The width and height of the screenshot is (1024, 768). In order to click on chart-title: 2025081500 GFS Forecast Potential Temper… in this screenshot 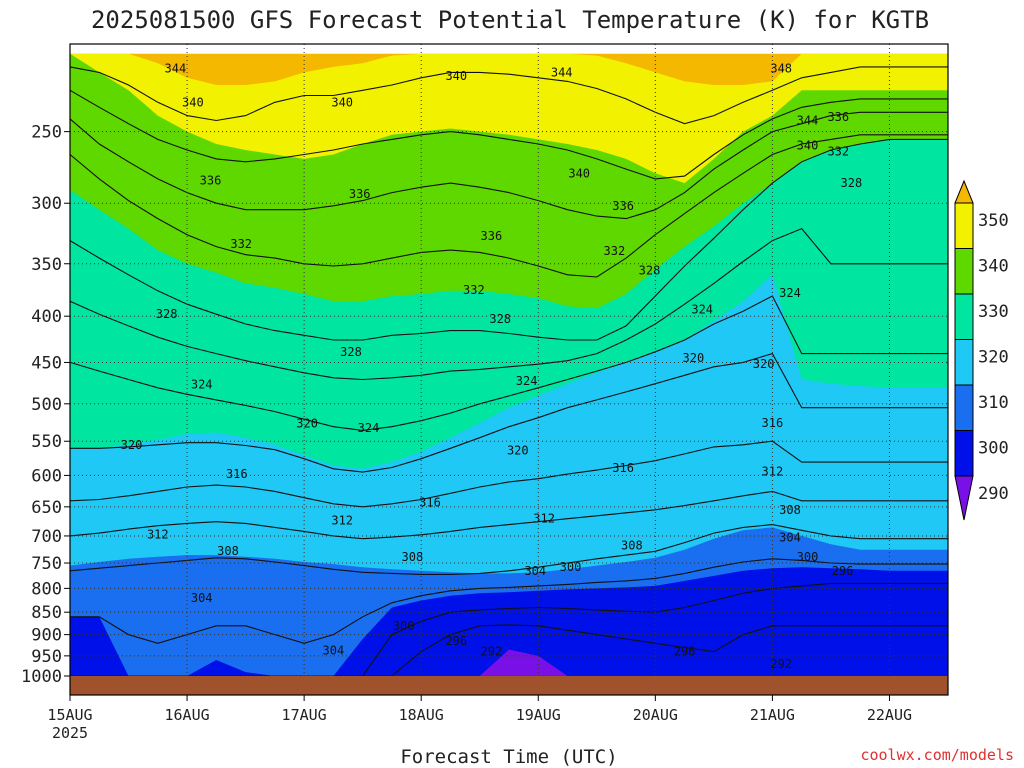, I will do `click(510, 20)`.